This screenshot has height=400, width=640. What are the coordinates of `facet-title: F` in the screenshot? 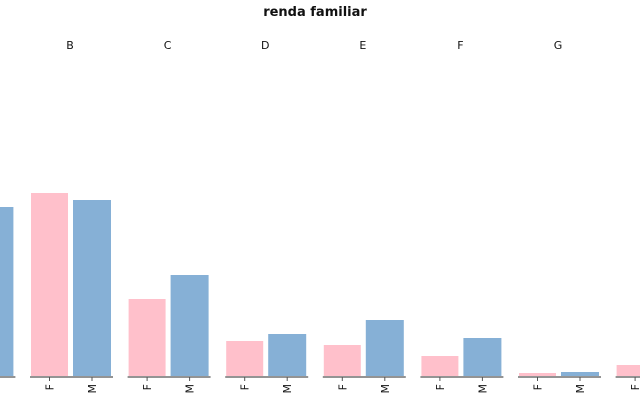 It's located at (460, 45).